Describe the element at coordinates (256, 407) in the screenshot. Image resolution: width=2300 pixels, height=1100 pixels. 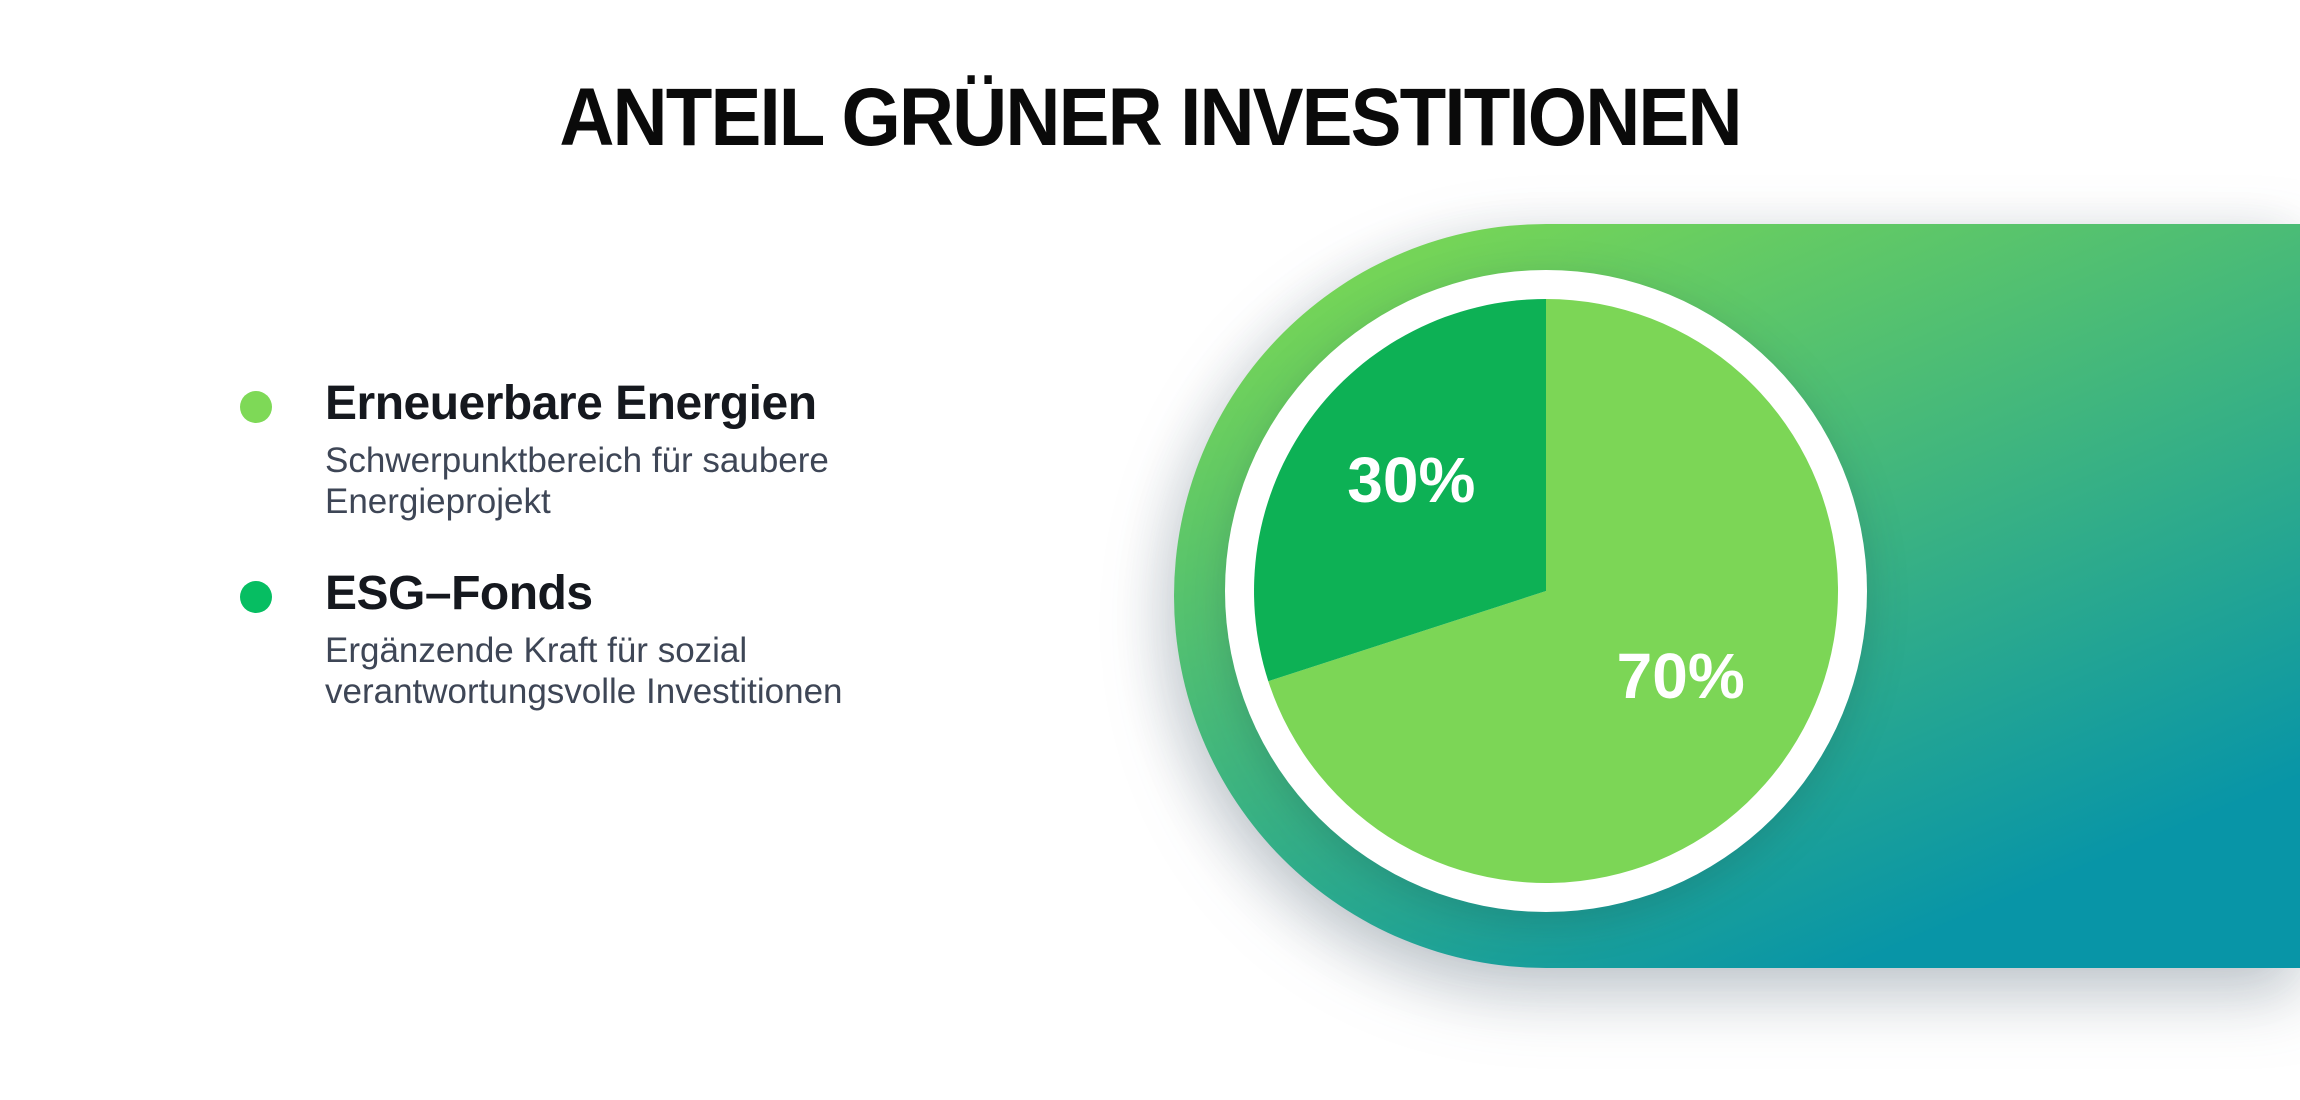
I see `legend-dot-renewables-icon` at that location.